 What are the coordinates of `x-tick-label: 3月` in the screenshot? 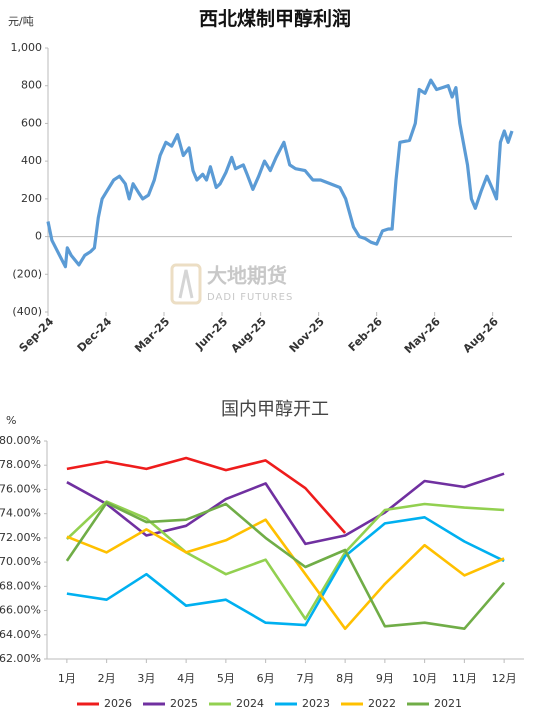 It's located at (146, 678).